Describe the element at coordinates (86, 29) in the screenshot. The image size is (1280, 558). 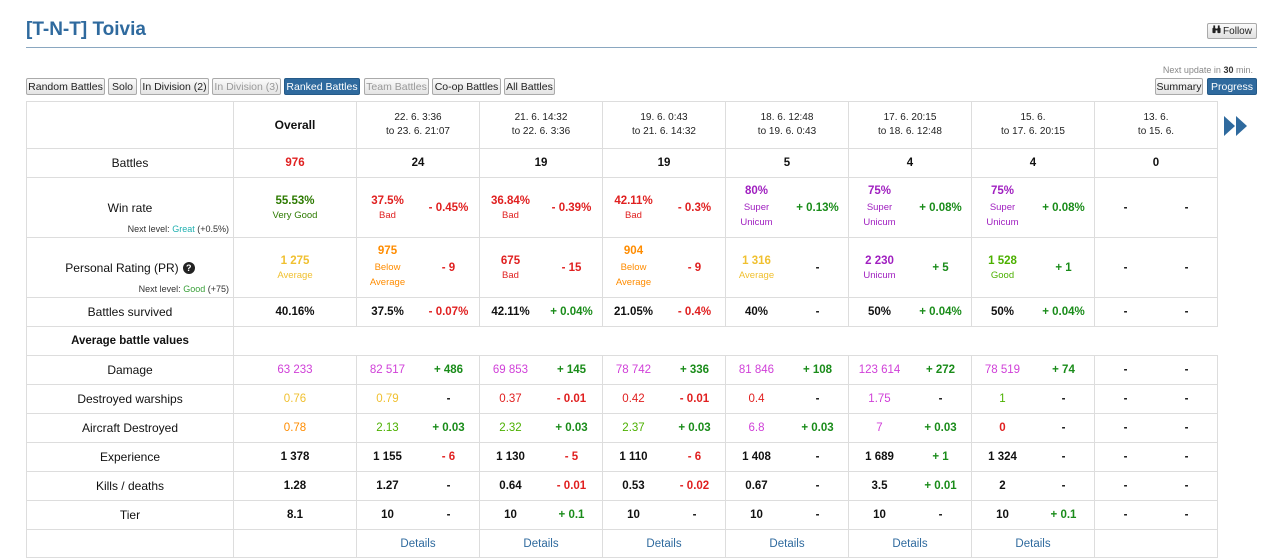
I see `page-title: [T-N-T] Toivia` at that location.